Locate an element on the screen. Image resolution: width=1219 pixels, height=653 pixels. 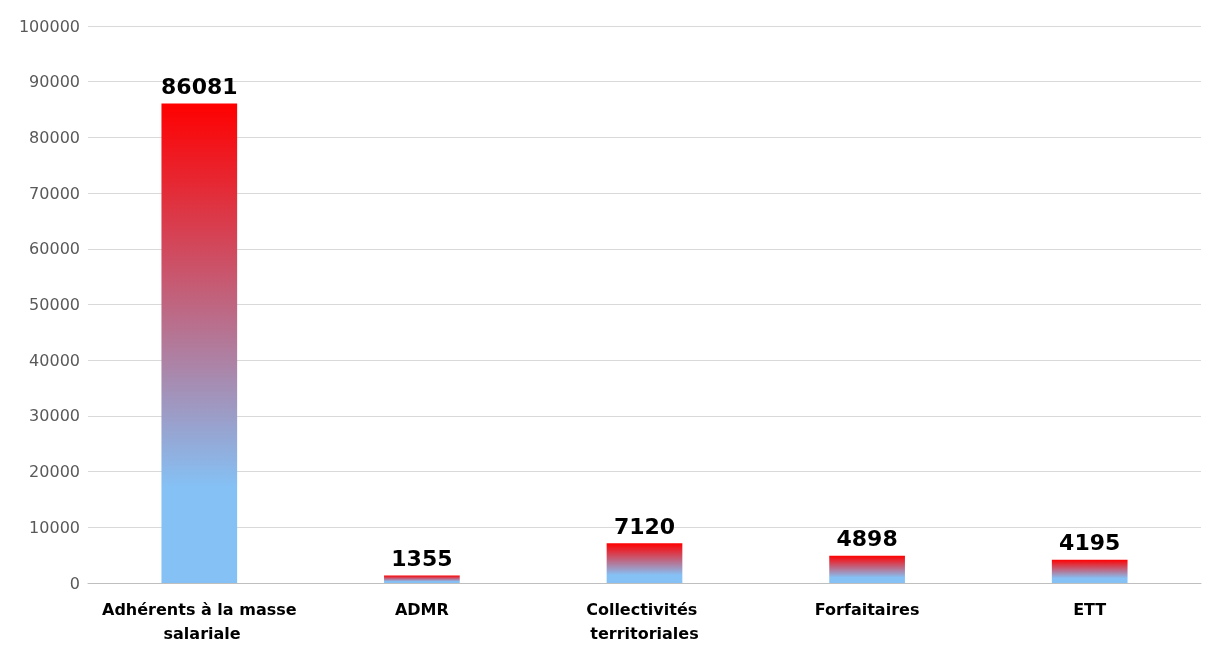
y-tick-label: 50000 is located at coordinates (54, 304).